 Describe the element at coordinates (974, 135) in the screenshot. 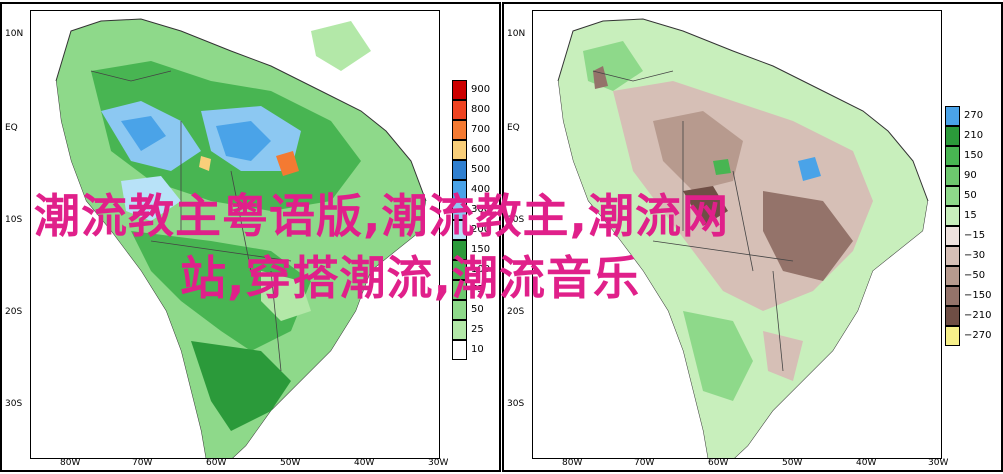

I see `legend-label: 210` at that location.